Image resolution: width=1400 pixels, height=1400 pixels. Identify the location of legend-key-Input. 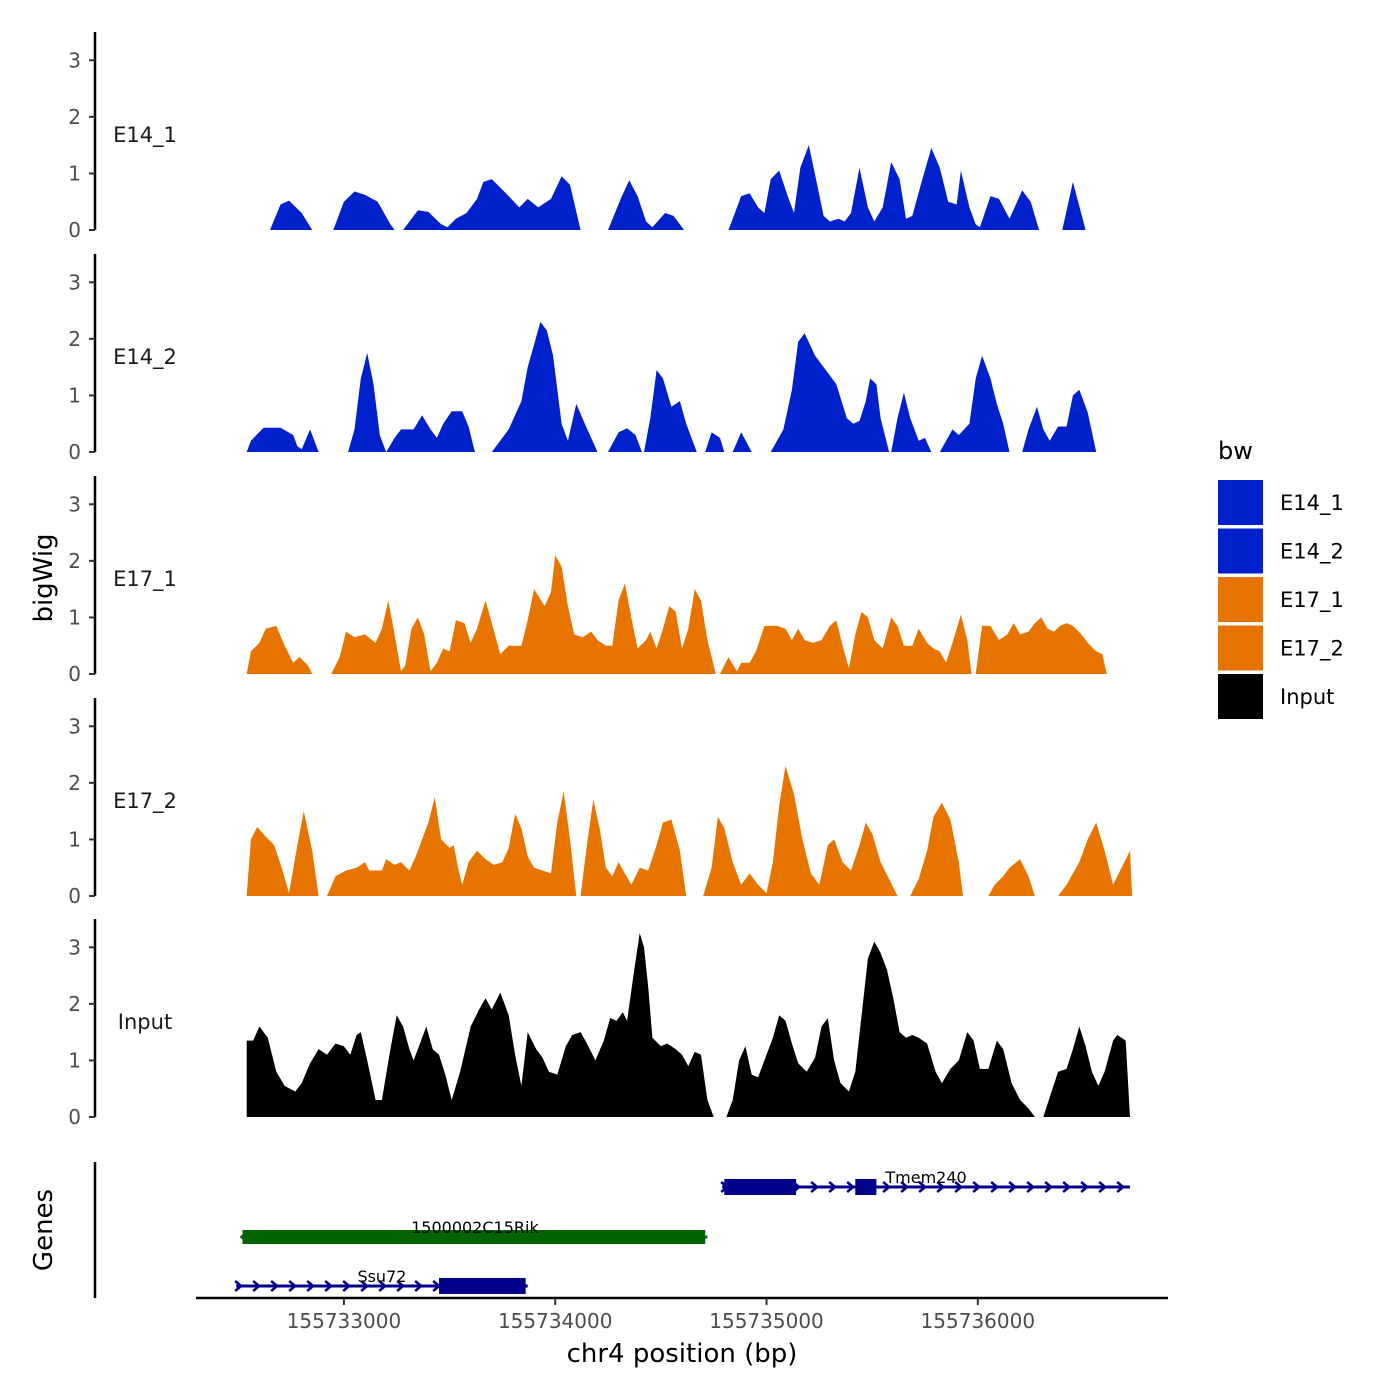
(1240, 696).